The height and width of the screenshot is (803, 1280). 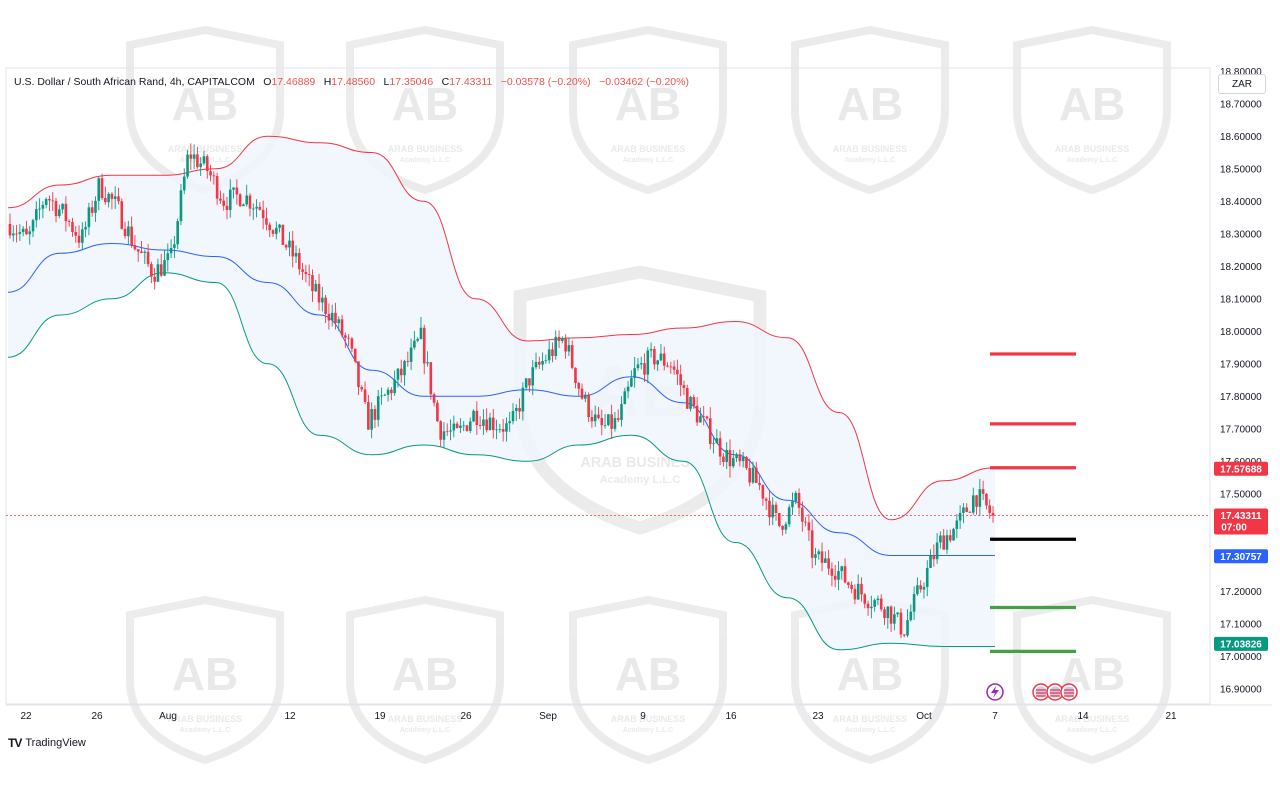 What do you see at coordinates (1234, 527) in the screenshot?
I see `price-badge-countdown: 07:00` at bounding box center [1234, 527].